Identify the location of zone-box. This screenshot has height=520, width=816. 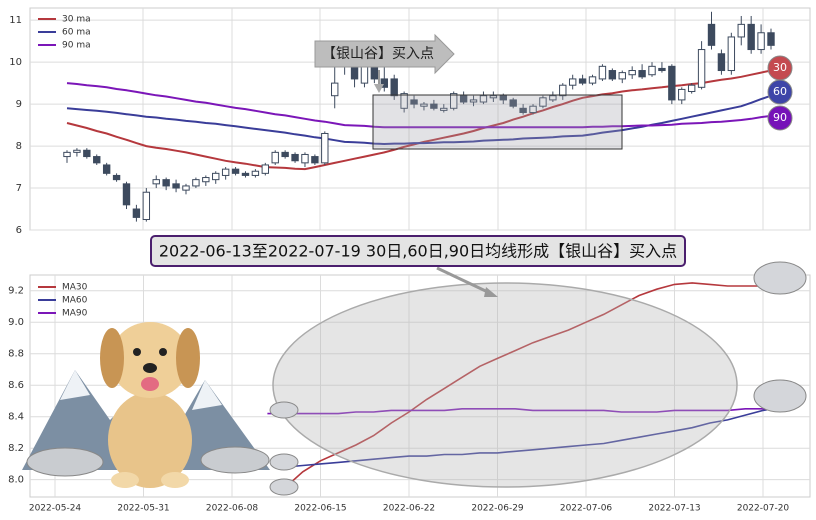
(497, 122).